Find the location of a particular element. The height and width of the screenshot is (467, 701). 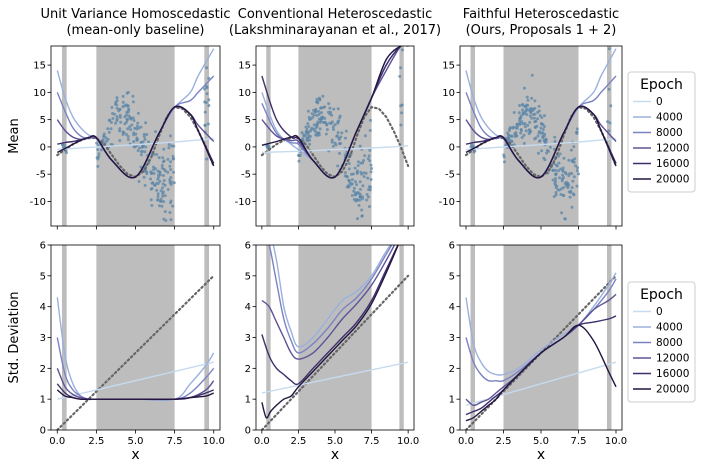

legend-label: 12000 is located at coordinates (672, 359).